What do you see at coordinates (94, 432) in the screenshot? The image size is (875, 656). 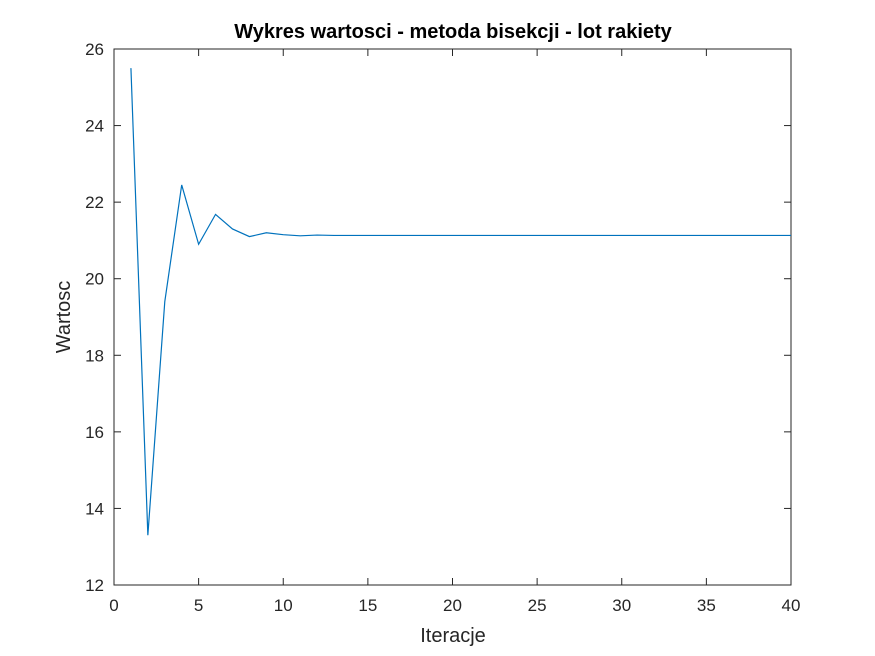 I see `y-tick-label: 16` at bounding box center [94, 432].